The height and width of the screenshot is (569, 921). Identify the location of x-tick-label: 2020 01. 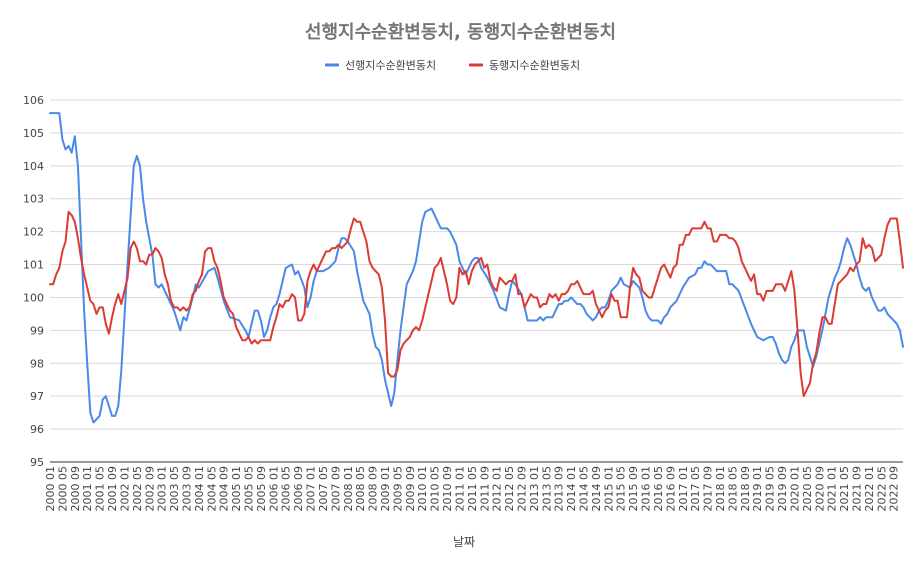
(794, 489).